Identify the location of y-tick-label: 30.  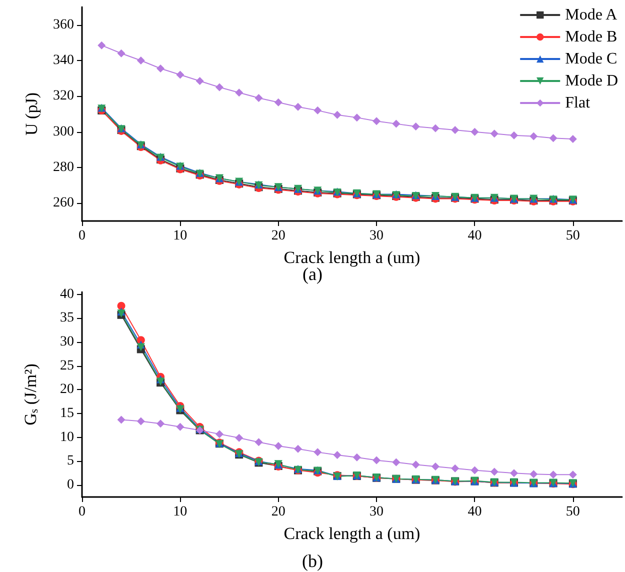
(67, 342).